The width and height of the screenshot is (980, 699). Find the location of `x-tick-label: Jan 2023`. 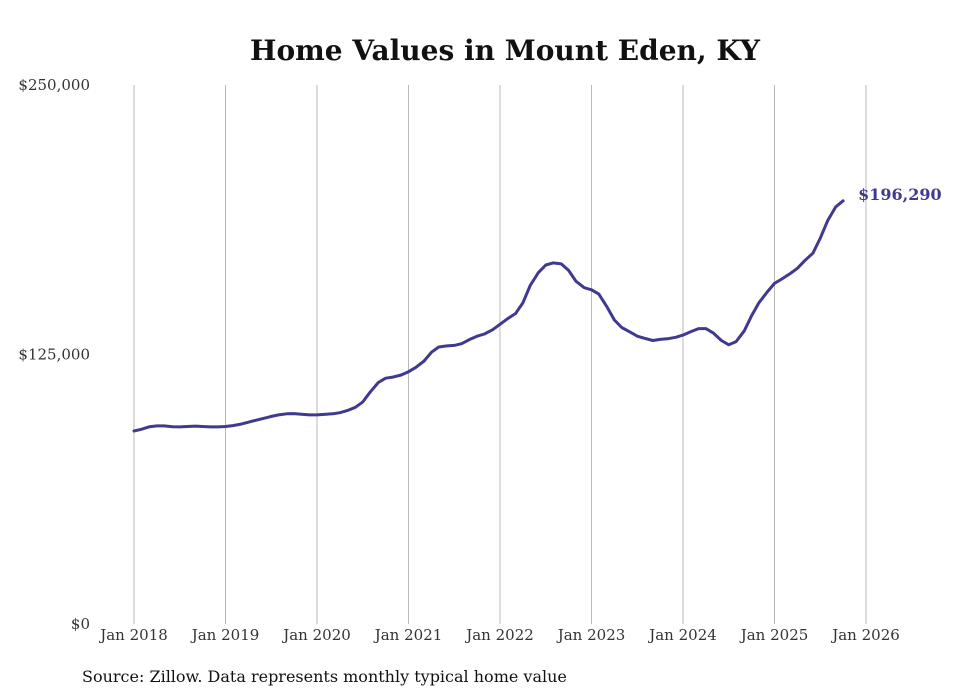

x-tick-label: Jan 2023 is located at coordinates (591, 635).